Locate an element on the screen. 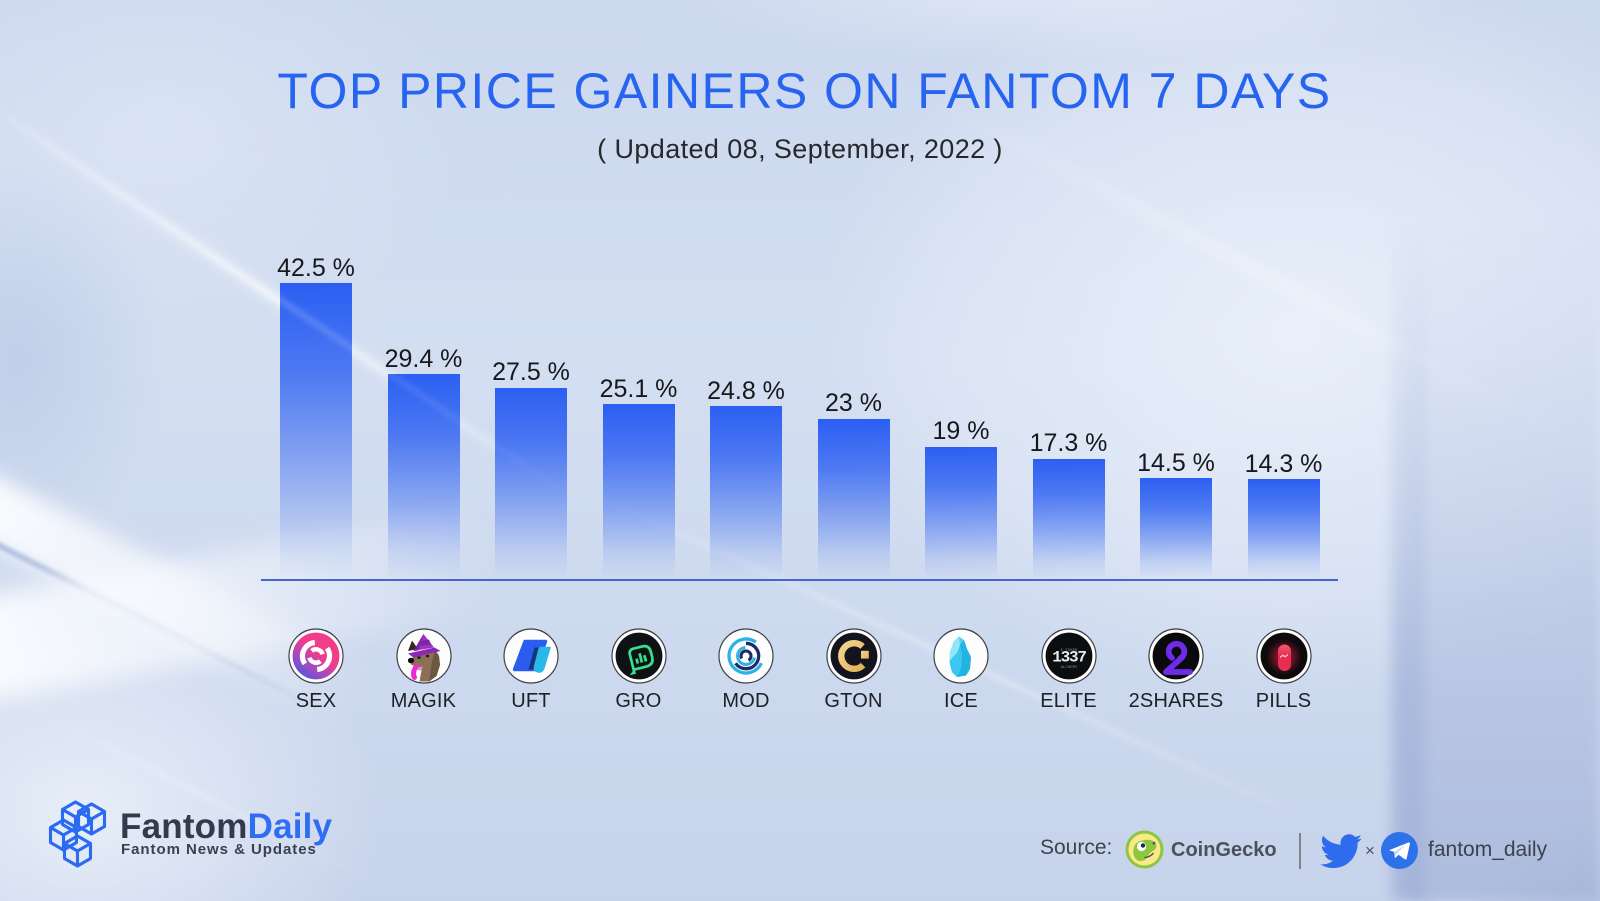 The width and height of the screenshot is (1600, 901). svg-text: E TOKEN is located at coordinates (1068, 651).